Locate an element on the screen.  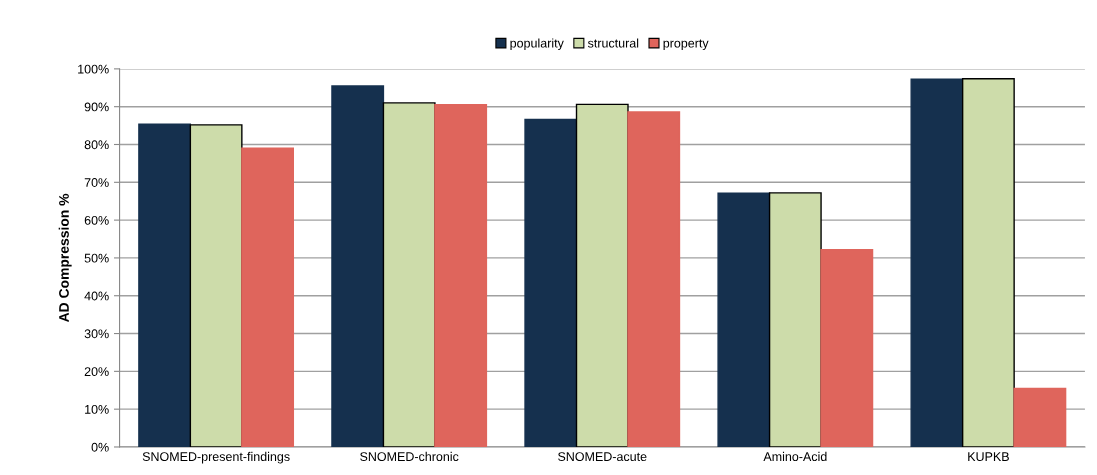
legend-label: structural is located at coordinates (613, 43).